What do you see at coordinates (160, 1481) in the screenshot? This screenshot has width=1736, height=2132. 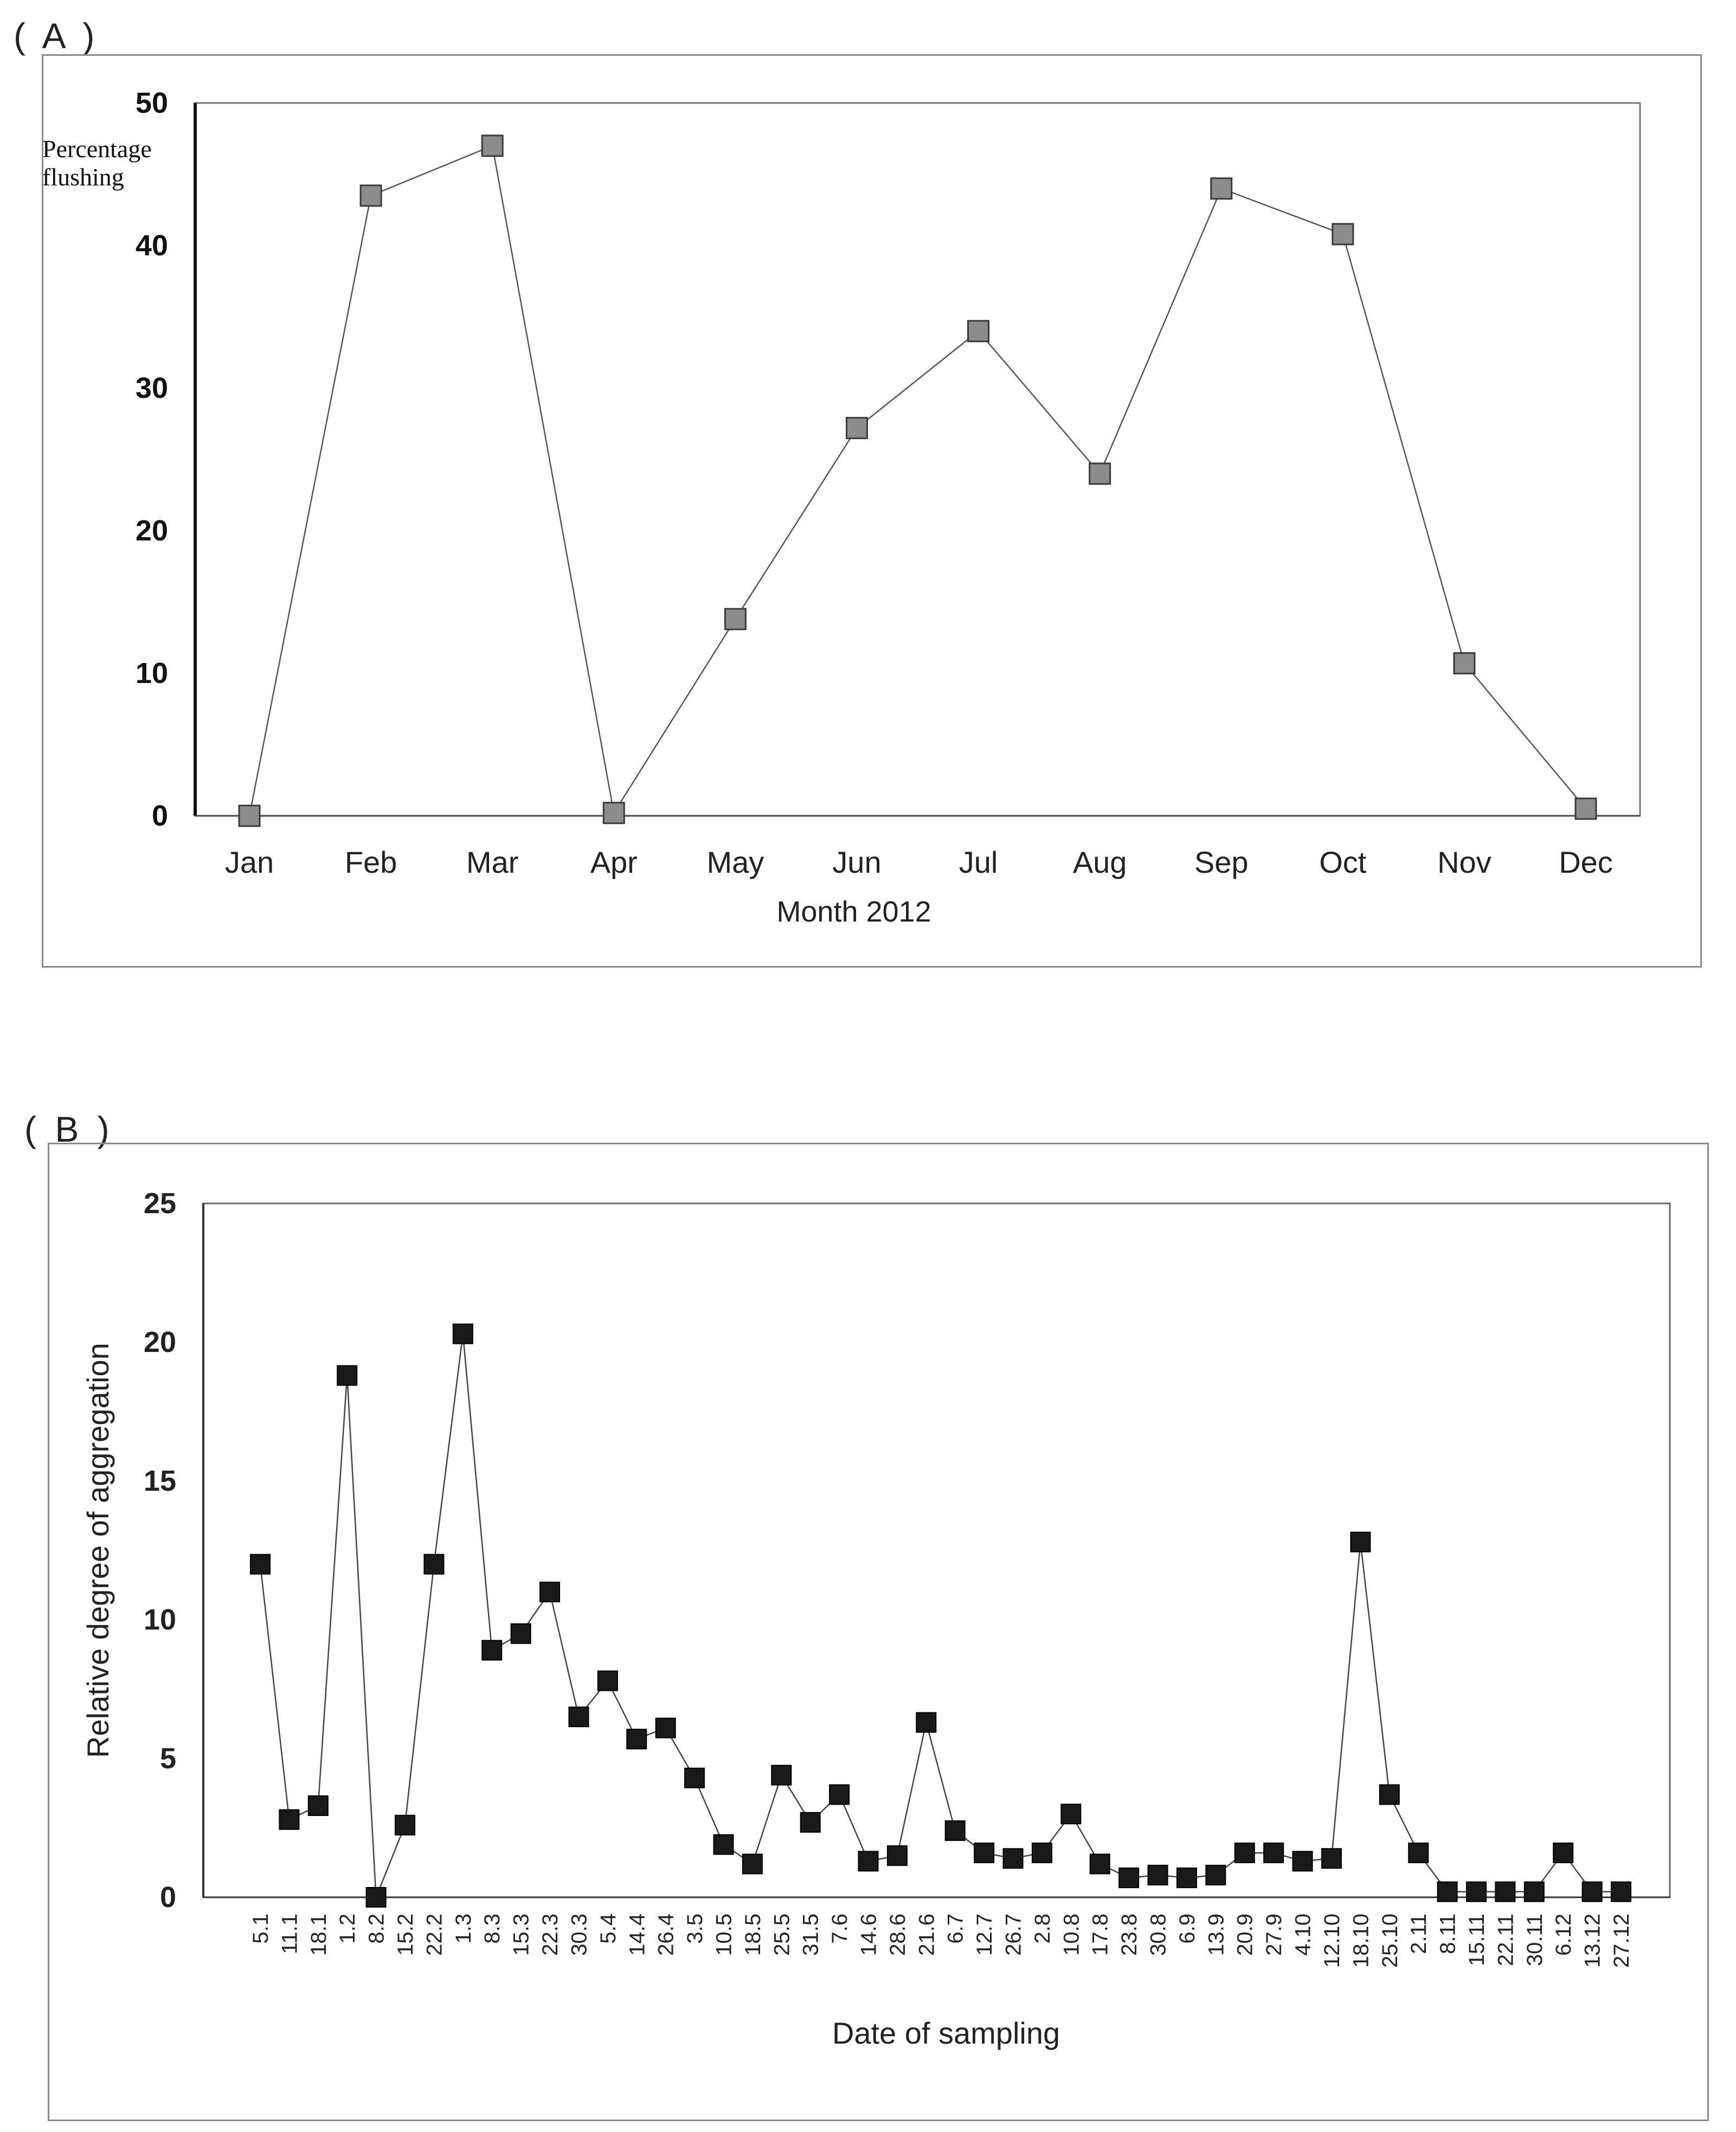 I see `chart-b-y-tick-label: 15` at bounding box center [160, 1481].